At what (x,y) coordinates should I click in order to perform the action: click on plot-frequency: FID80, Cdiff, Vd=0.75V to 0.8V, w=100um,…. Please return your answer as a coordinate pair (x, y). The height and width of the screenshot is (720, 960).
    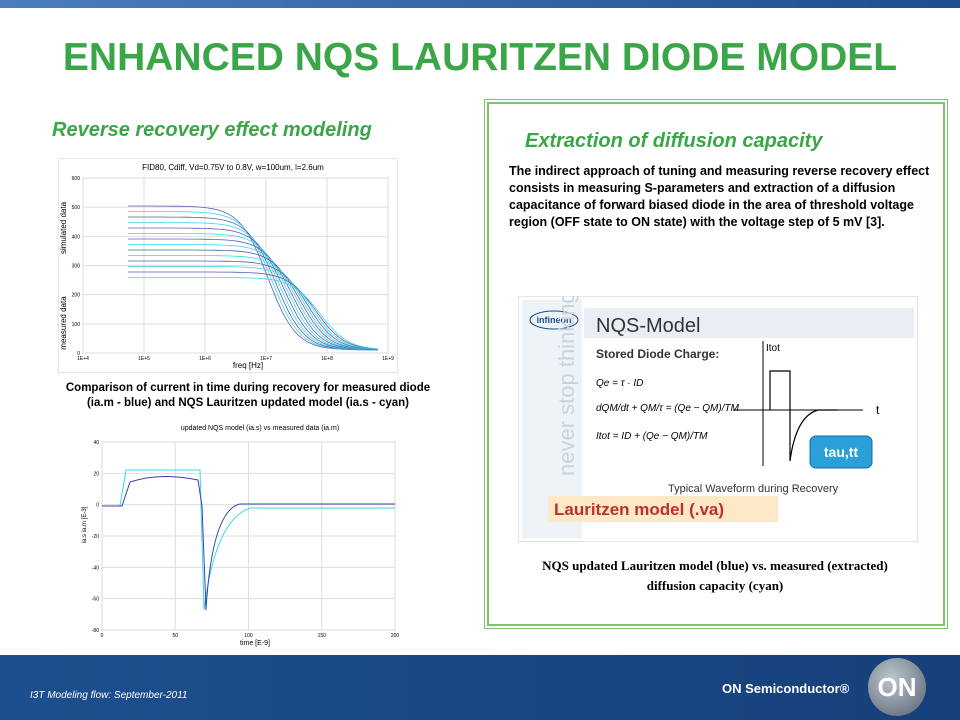
    Looking at the image, I should click on (228, 265).